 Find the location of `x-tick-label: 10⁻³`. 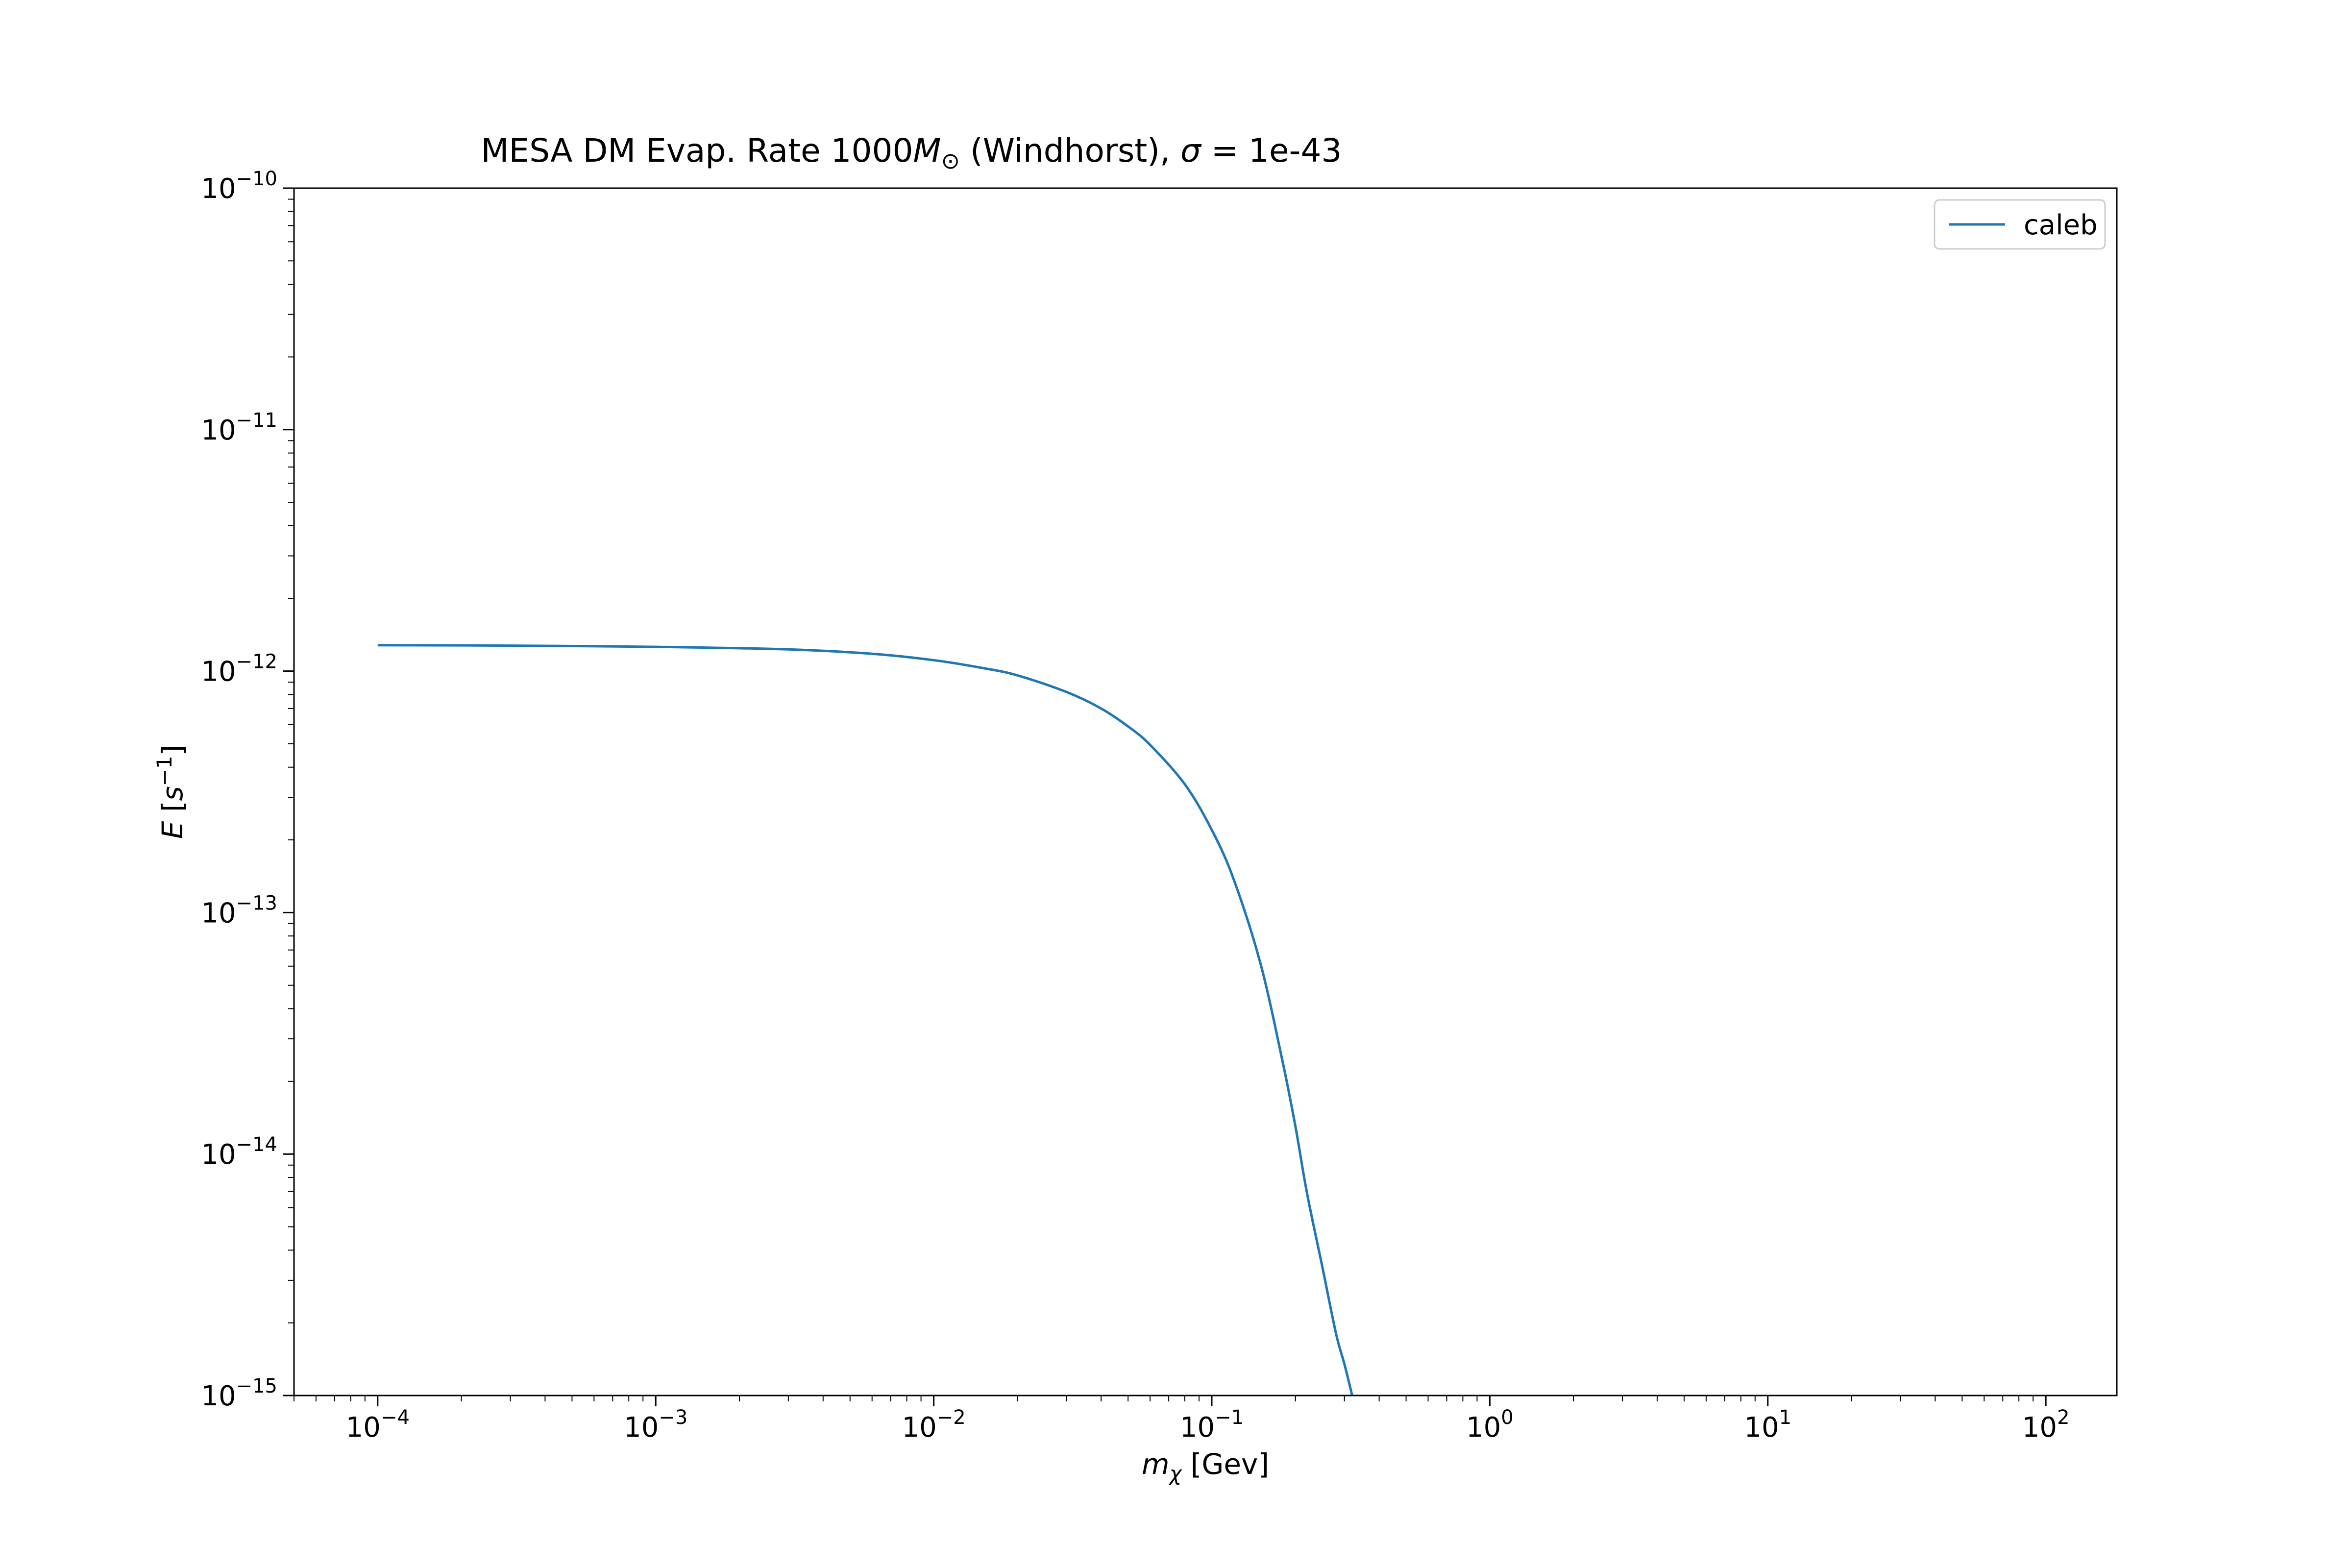

x-tick-label: 10⁻³ is located at coordinates (655, 1425).